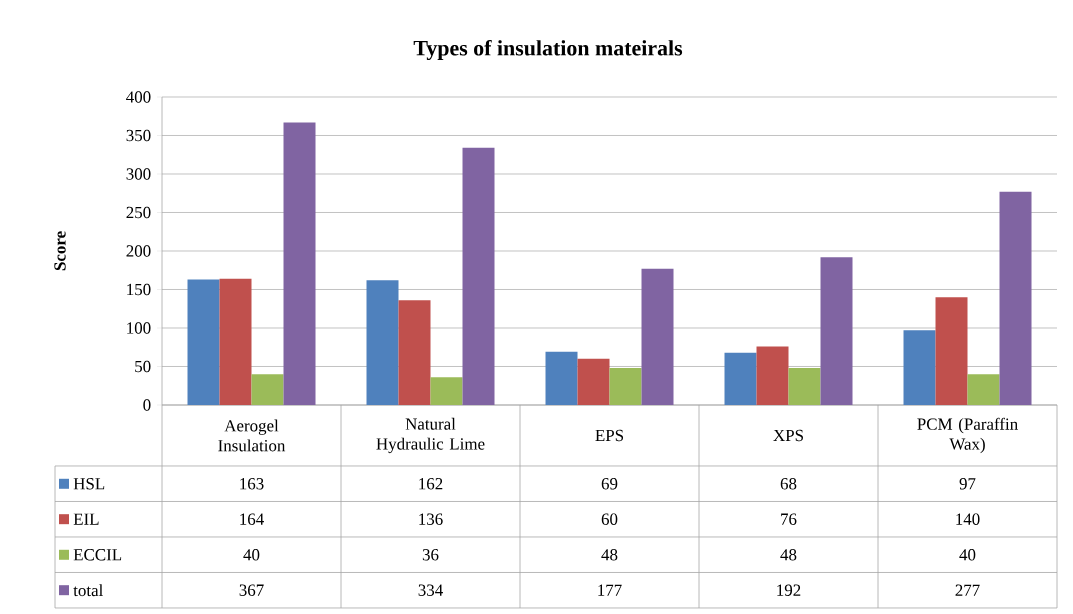  I want to click on legend-label: ECCIL, so click(97, 555).